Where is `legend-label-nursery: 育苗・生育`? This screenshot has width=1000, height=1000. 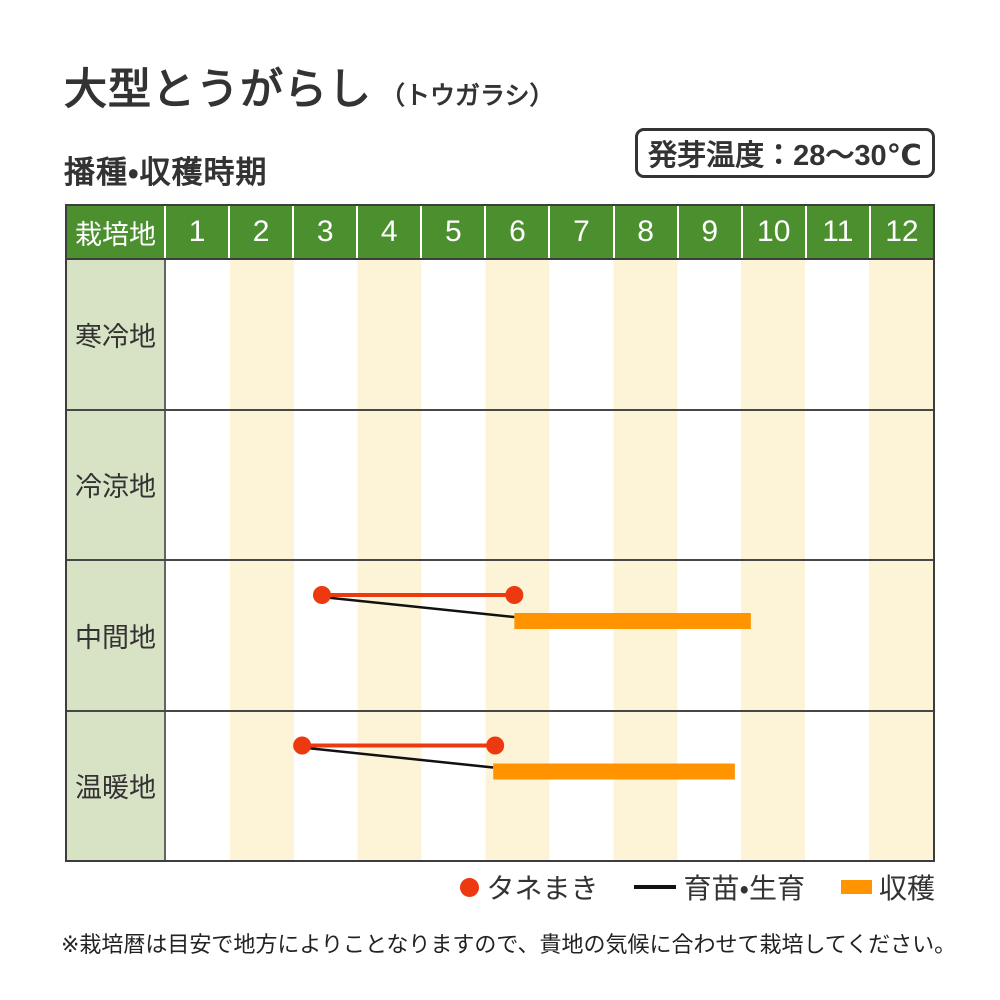
legend-label-nursery: 育苗・生育 is located at coordinates (744, 888).